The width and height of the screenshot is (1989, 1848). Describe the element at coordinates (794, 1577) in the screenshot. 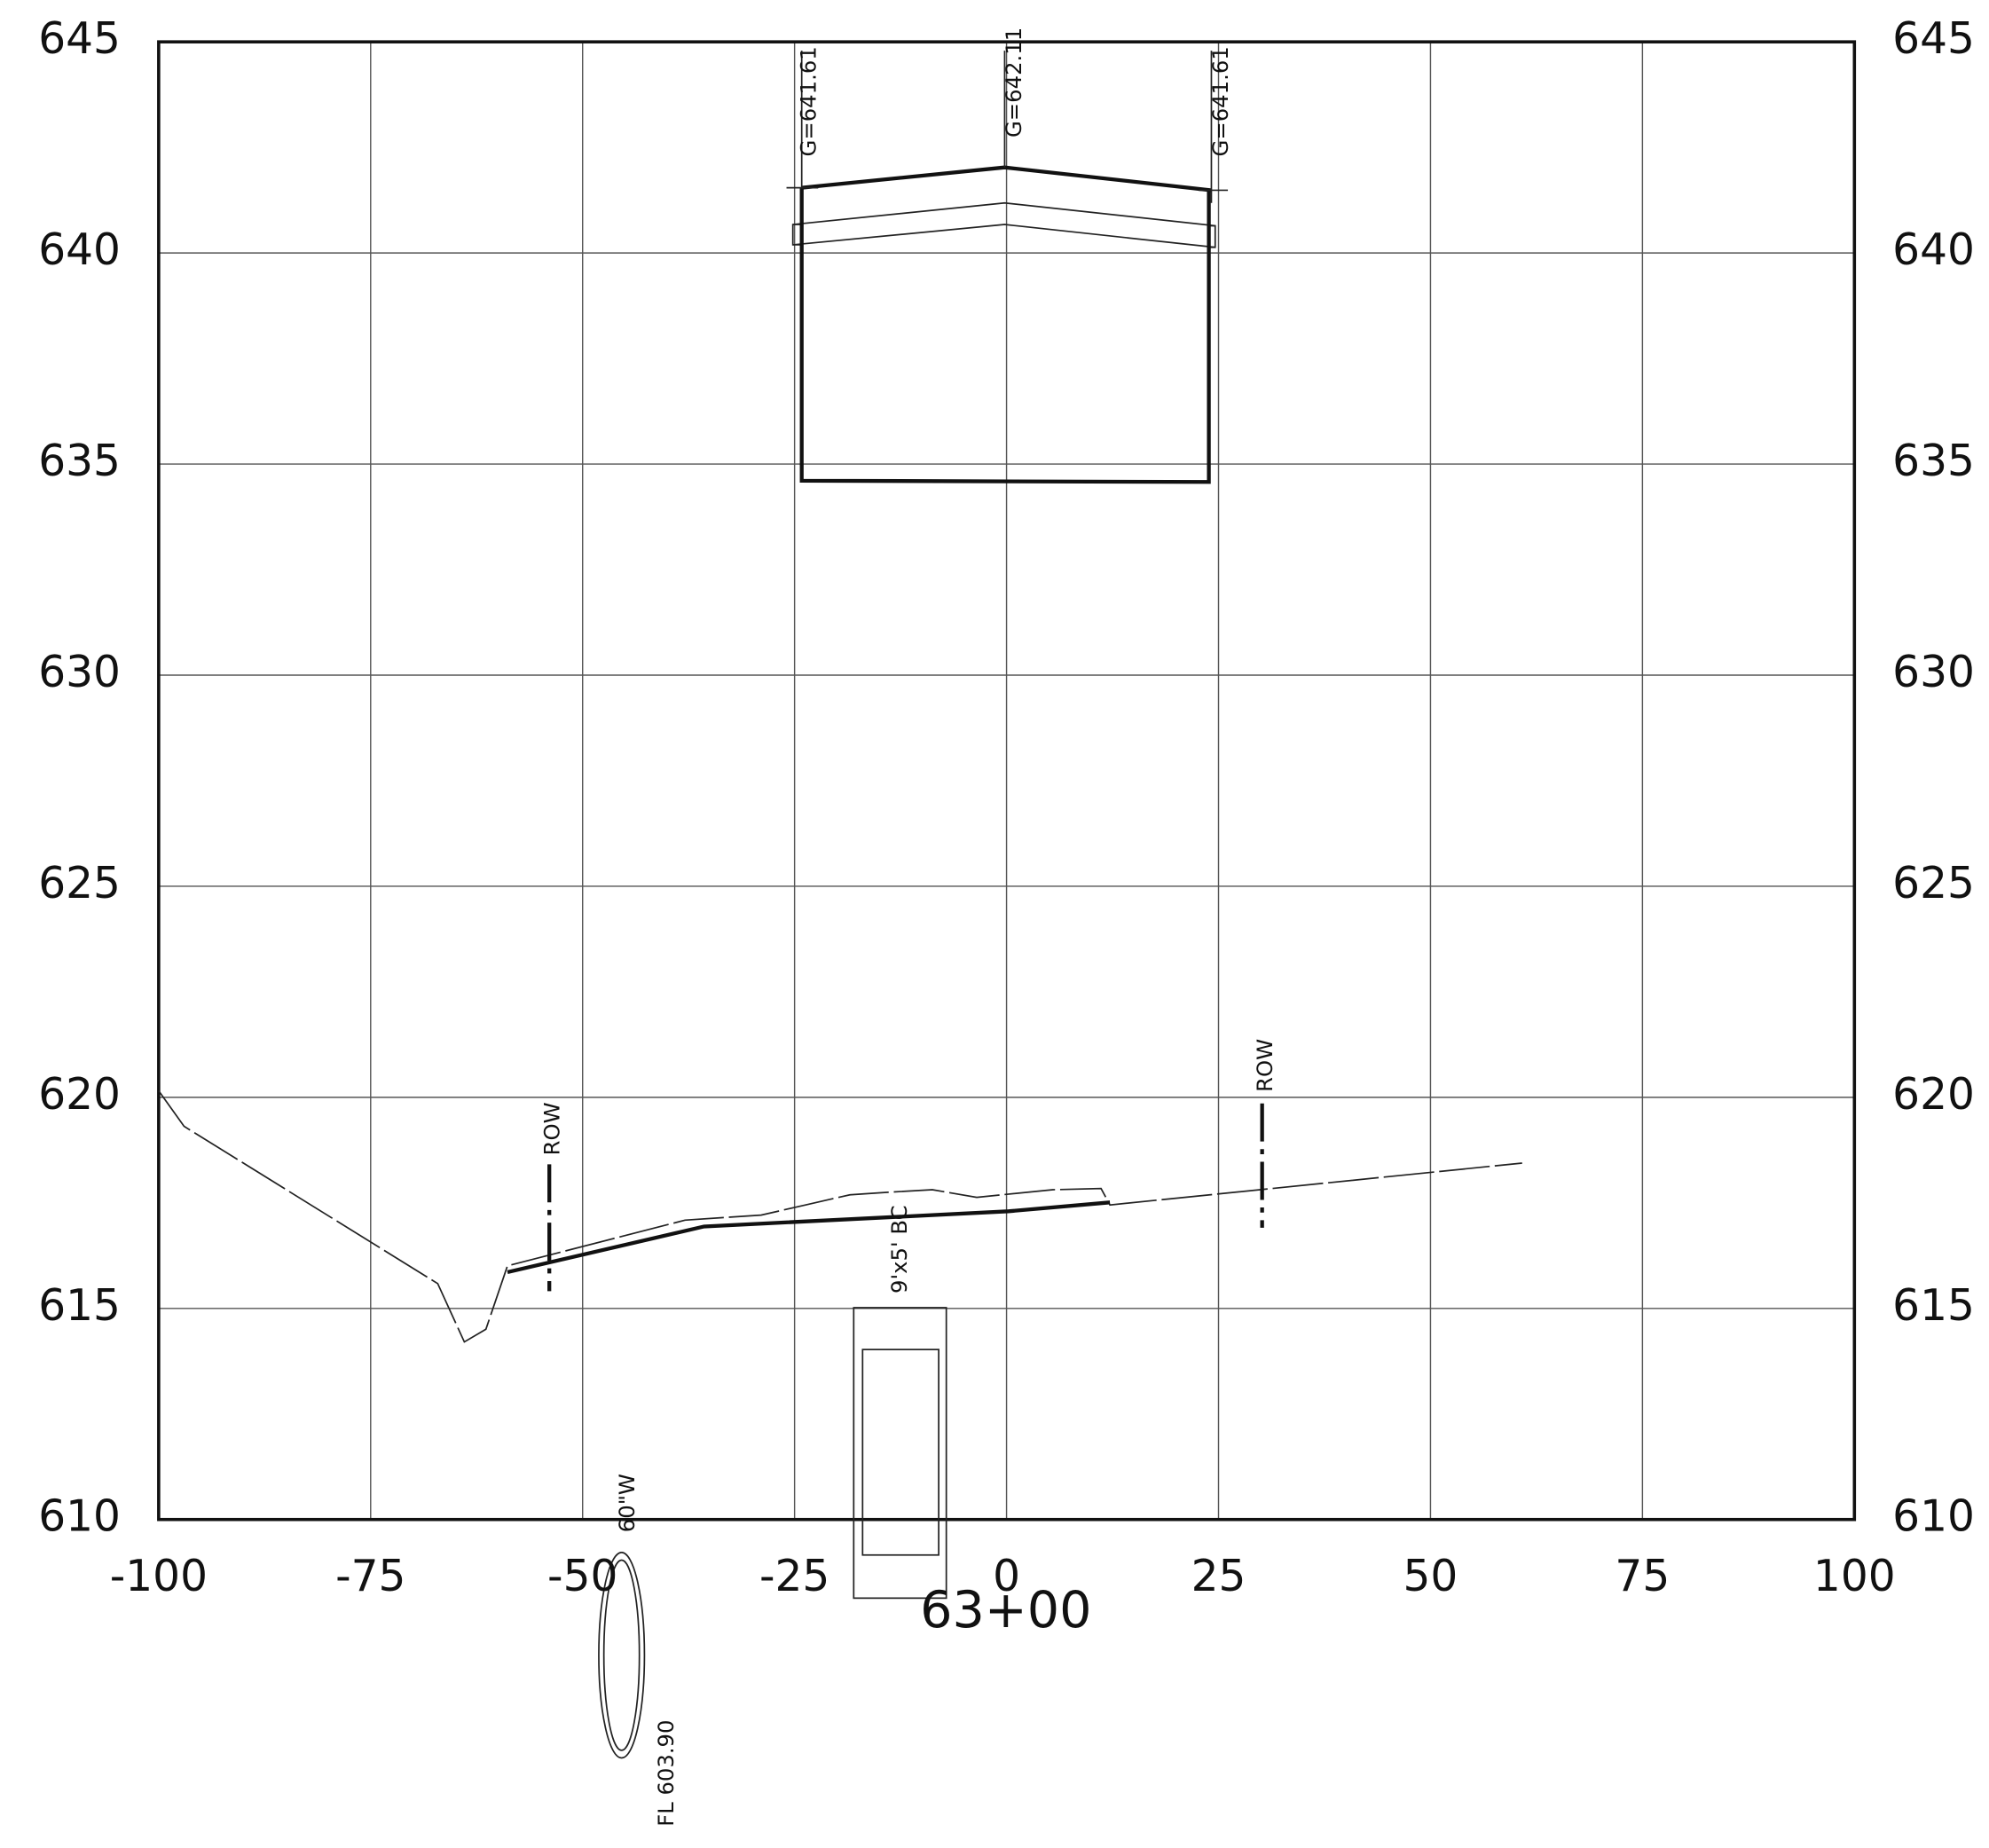

I see `x-tick-label: -25` at that location.